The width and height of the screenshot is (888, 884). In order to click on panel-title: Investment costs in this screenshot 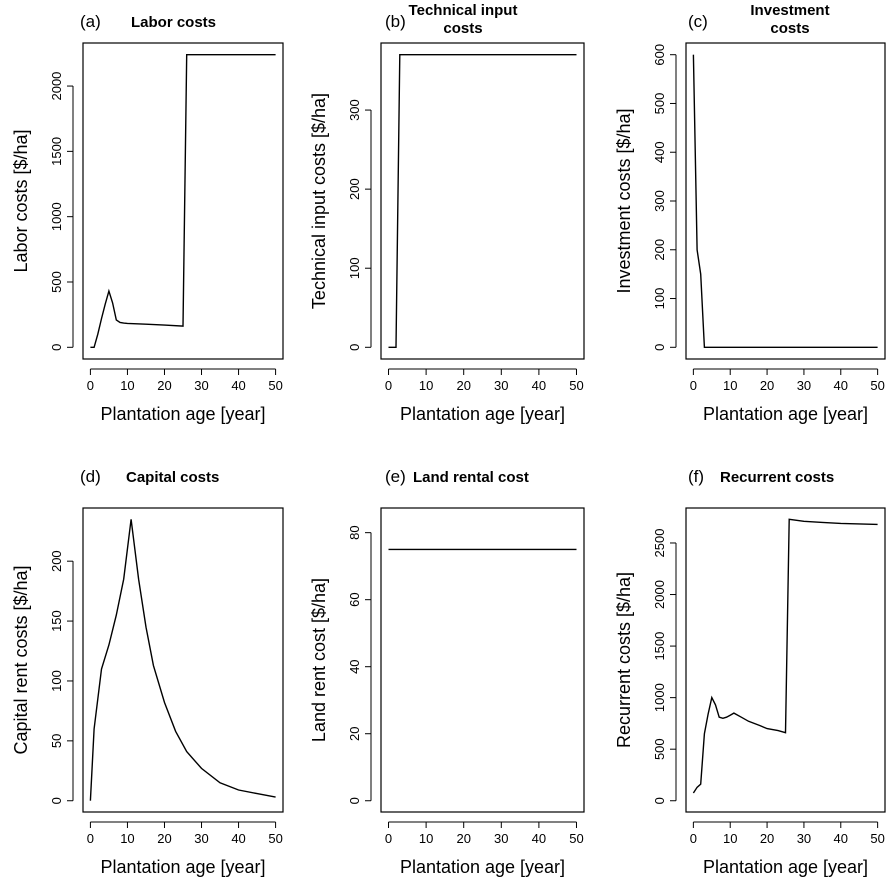, I will do `click(789, 19)`.